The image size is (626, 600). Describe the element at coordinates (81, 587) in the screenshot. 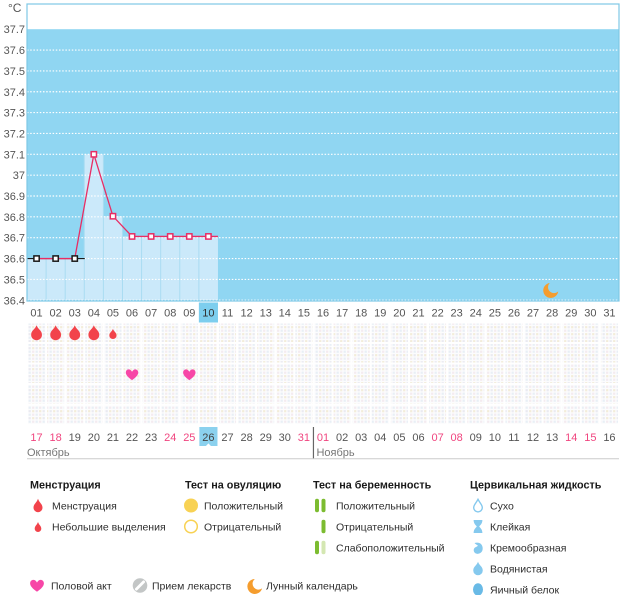

I see `svg-text: Половой акт` at that location.